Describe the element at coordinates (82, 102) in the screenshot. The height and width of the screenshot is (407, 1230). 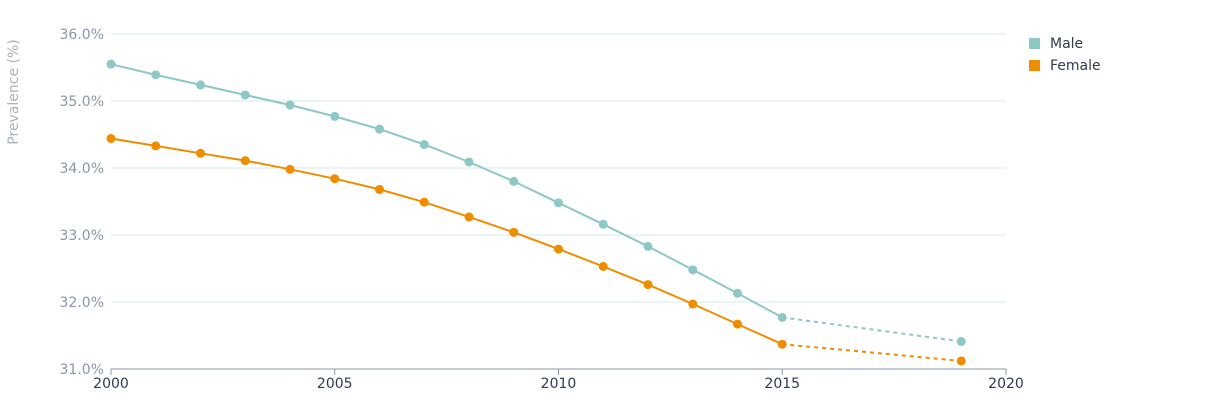
I see `y-tick-label: 35.0%` at that location.